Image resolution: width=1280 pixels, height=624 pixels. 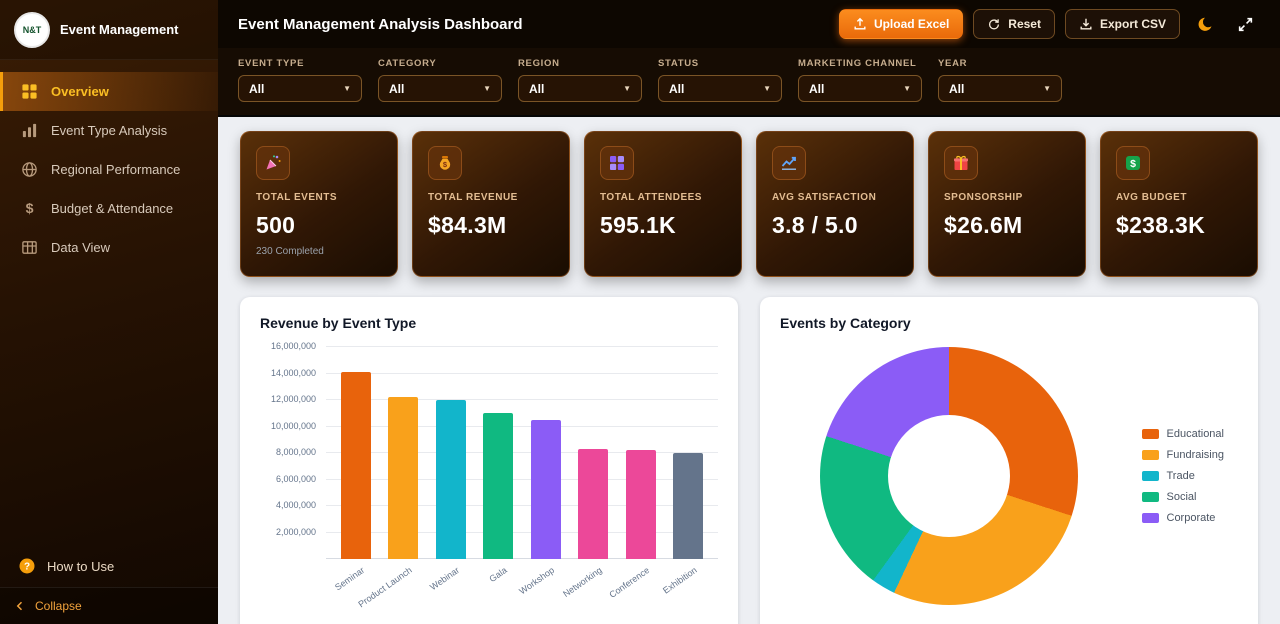 I want to click on moon-icon, so click(x=1204, y=24).